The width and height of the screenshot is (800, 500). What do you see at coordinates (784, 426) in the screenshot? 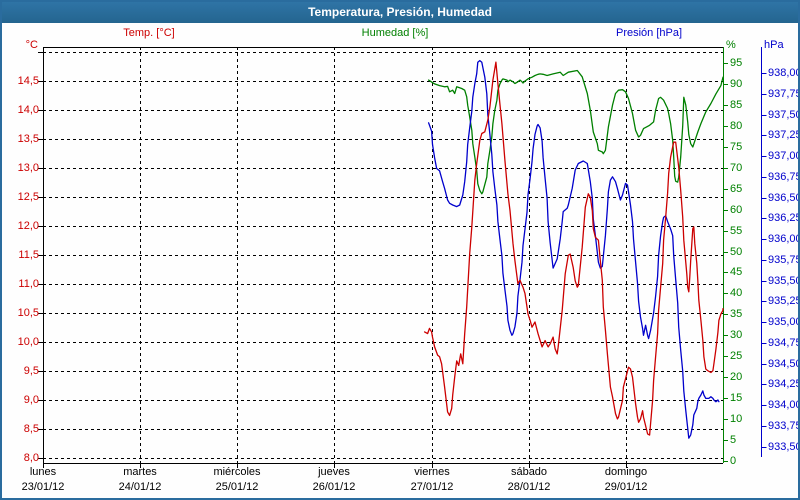
I see `pressure-tick-label: 933,75` at bounding box center [784, 426].